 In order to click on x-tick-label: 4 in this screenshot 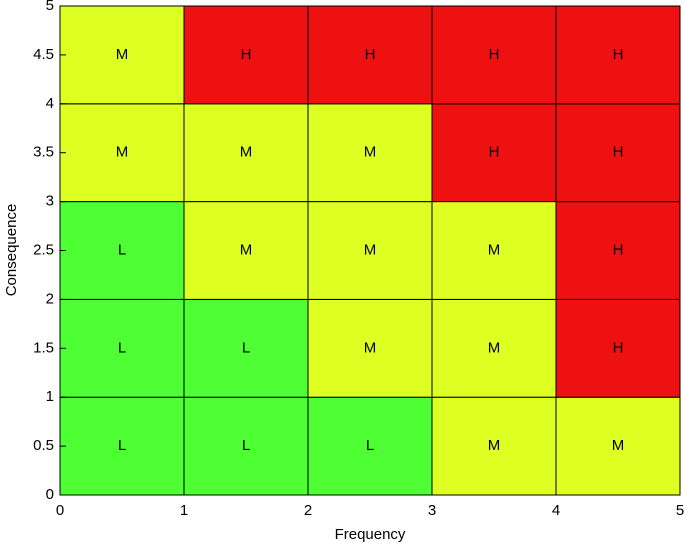, I will do `click(556, 510)`.